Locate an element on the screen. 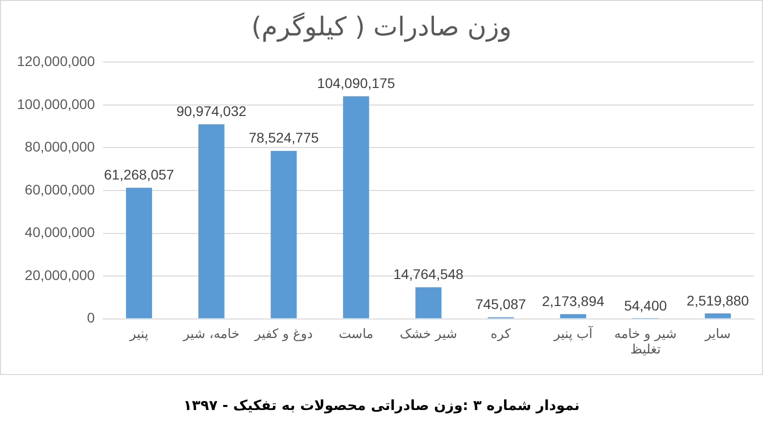  x-tick-label: پنیر is located at coordinates (138, 334).